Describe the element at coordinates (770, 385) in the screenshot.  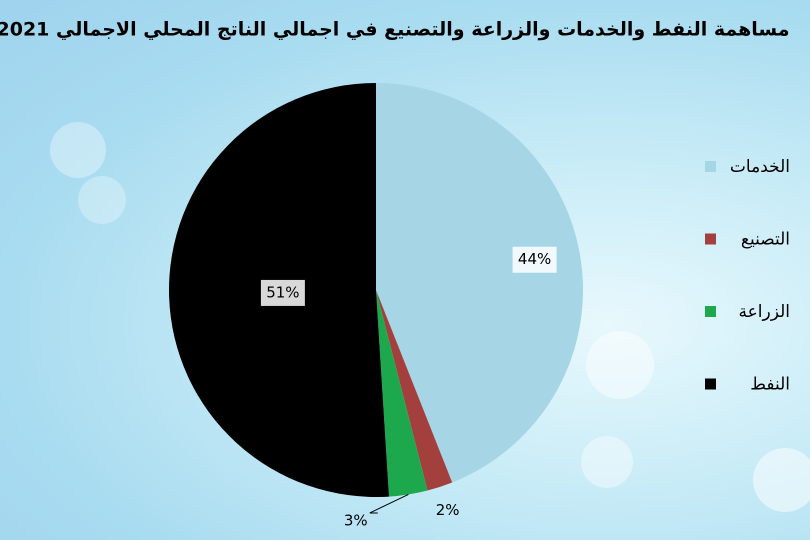
I see `legend-label: النفط` at that location.